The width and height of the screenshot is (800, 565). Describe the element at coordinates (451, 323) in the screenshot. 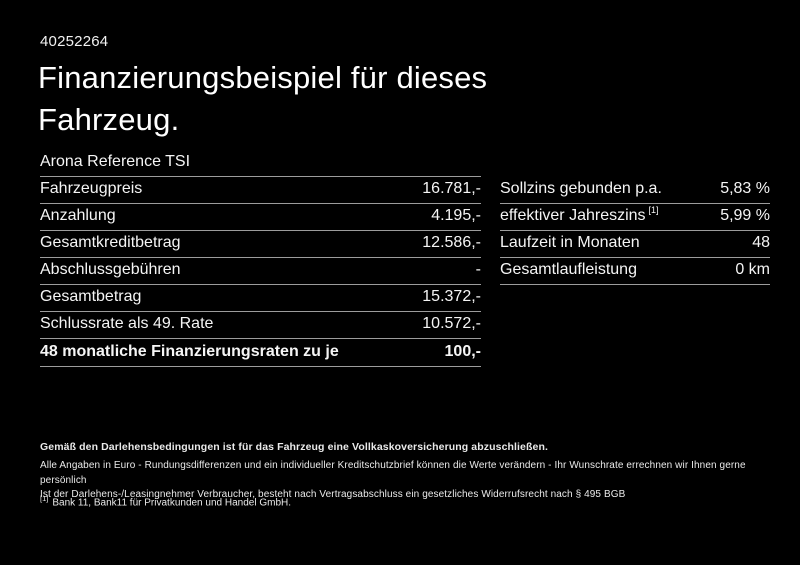

I see `row-value: 10.572,-` at that location.